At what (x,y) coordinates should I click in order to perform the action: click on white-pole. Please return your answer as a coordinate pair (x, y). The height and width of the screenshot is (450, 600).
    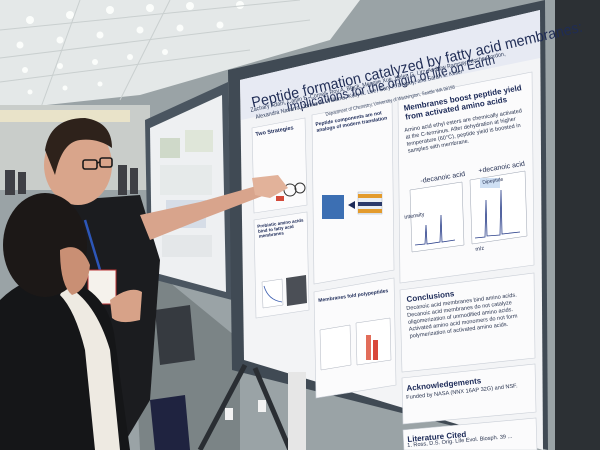
    Looking at the image, I should click on (297, 411).